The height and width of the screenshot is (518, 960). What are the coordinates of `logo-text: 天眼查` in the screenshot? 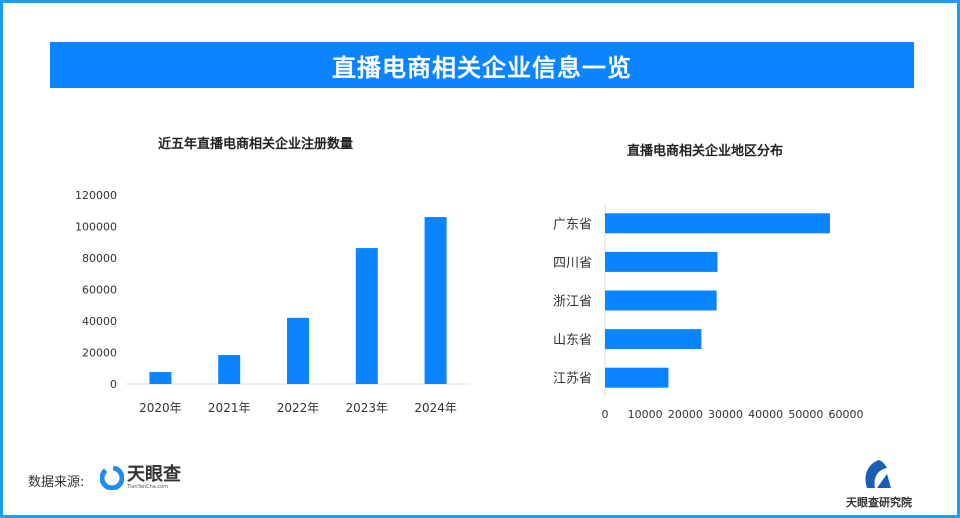 It's located at (154, 474).